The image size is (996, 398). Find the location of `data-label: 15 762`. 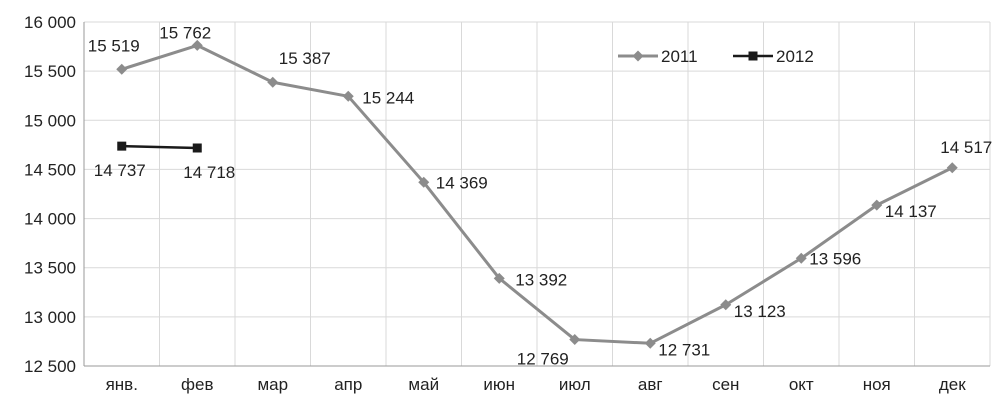

data-label: 15 762 is located at coordinates (185, 32).